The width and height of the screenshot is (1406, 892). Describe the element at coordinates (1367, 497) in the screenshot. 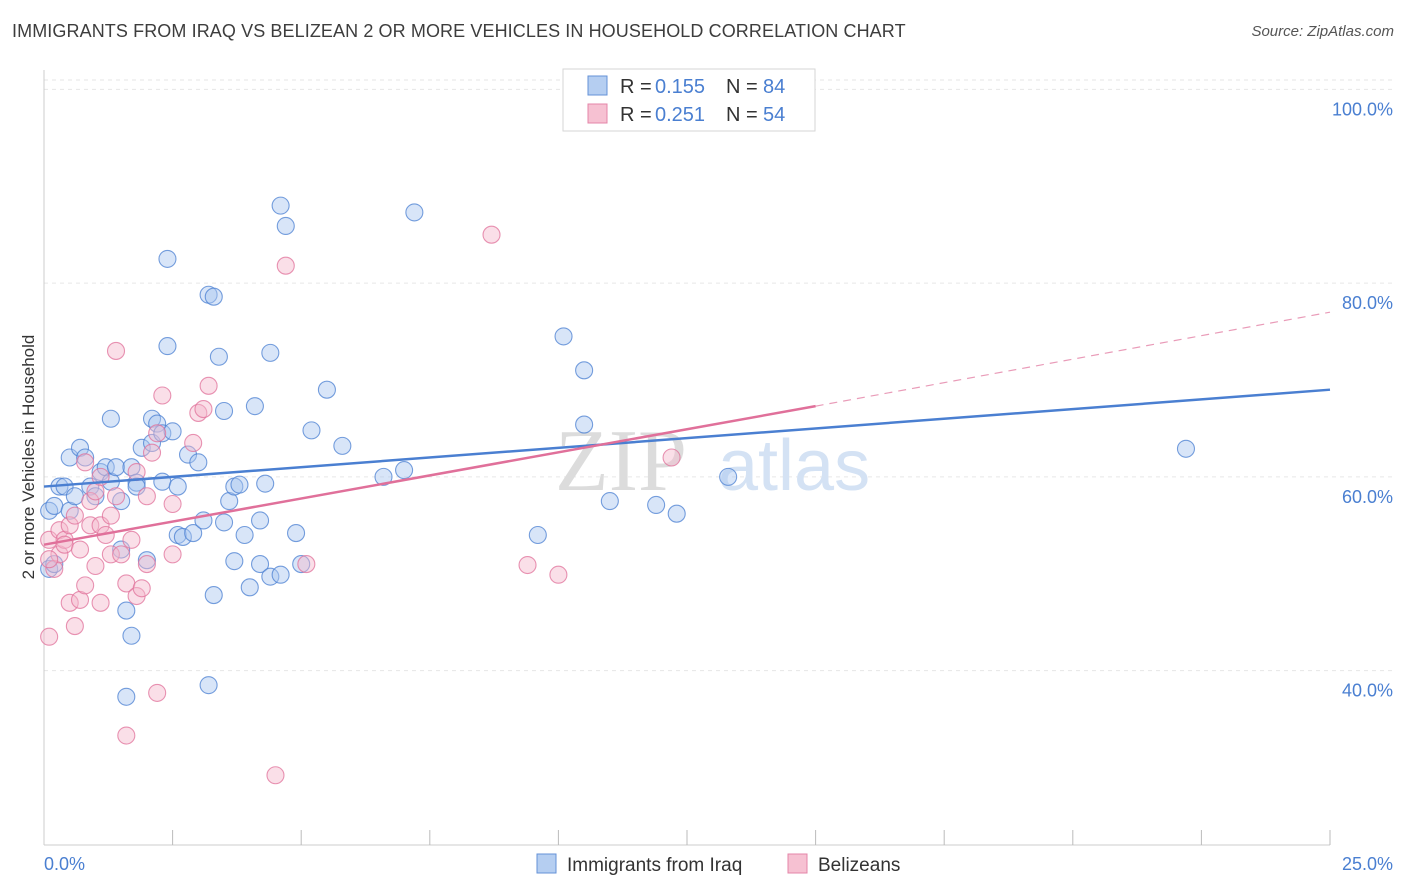

I see `y-tick-label: 60.0%` at that location.